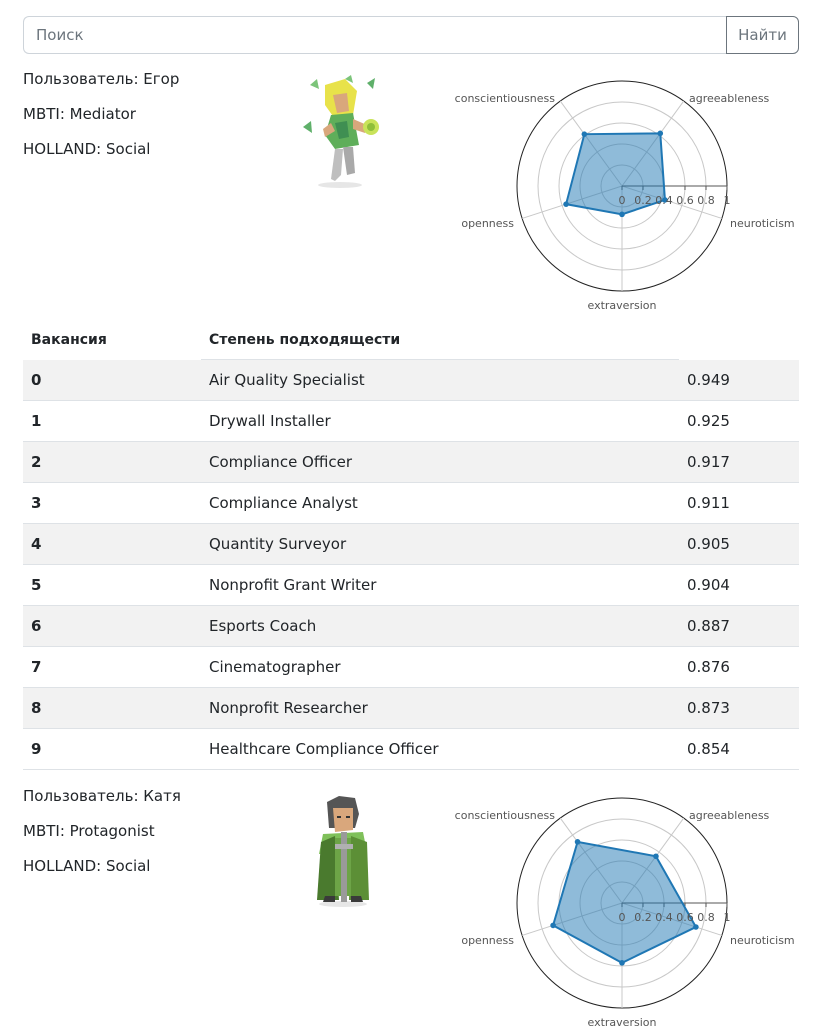 The width and height of the screenshot is (813, 1027). I want to click on match-score: 0.925, so click(708, 421).